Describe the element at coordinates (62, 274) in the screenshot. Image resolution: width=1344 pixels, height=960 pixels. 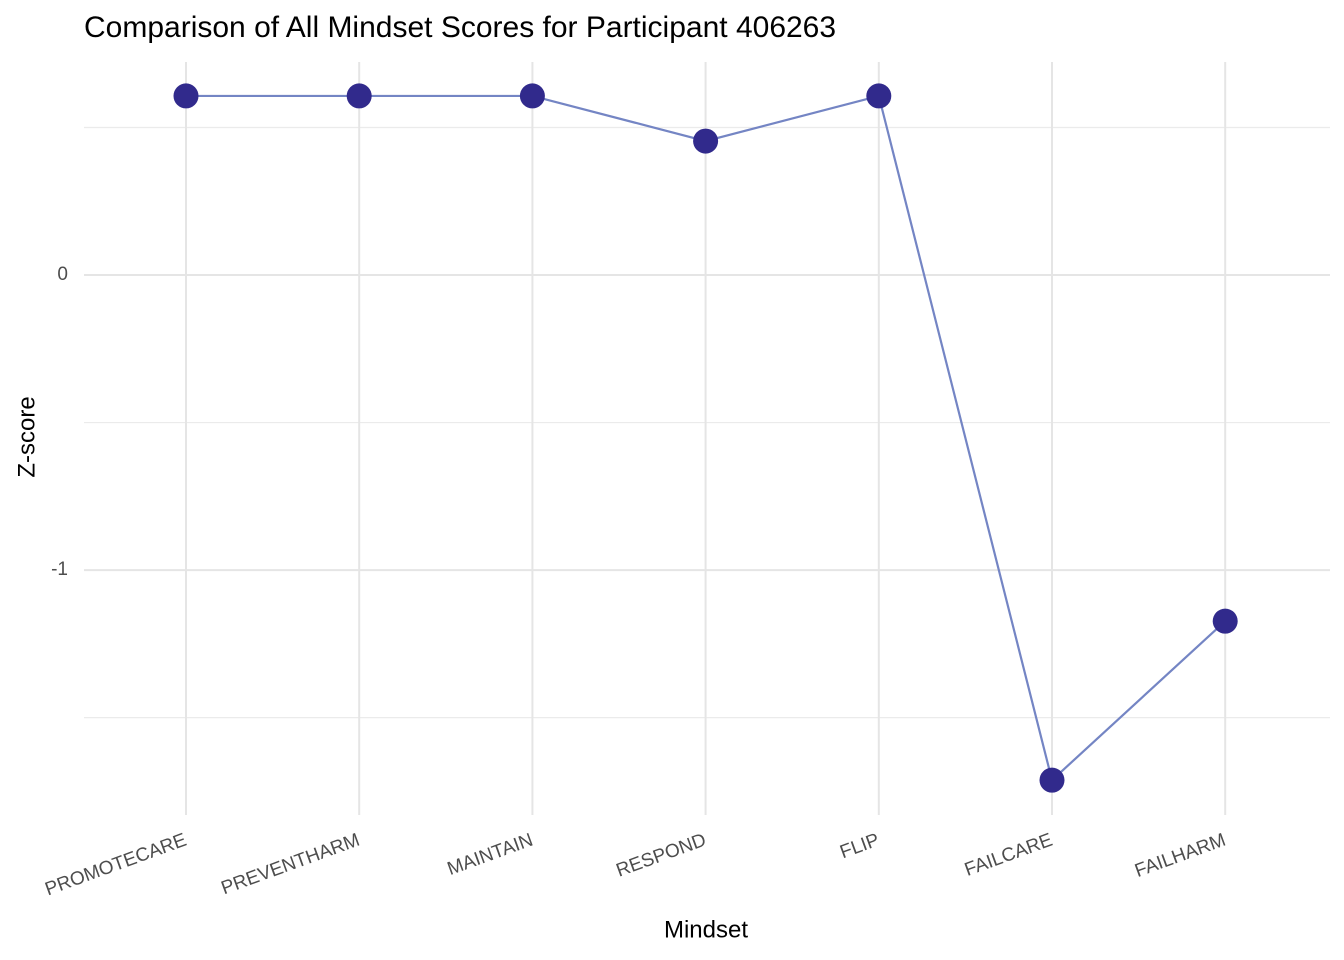
I see `y-tick-label: 0` at that location.